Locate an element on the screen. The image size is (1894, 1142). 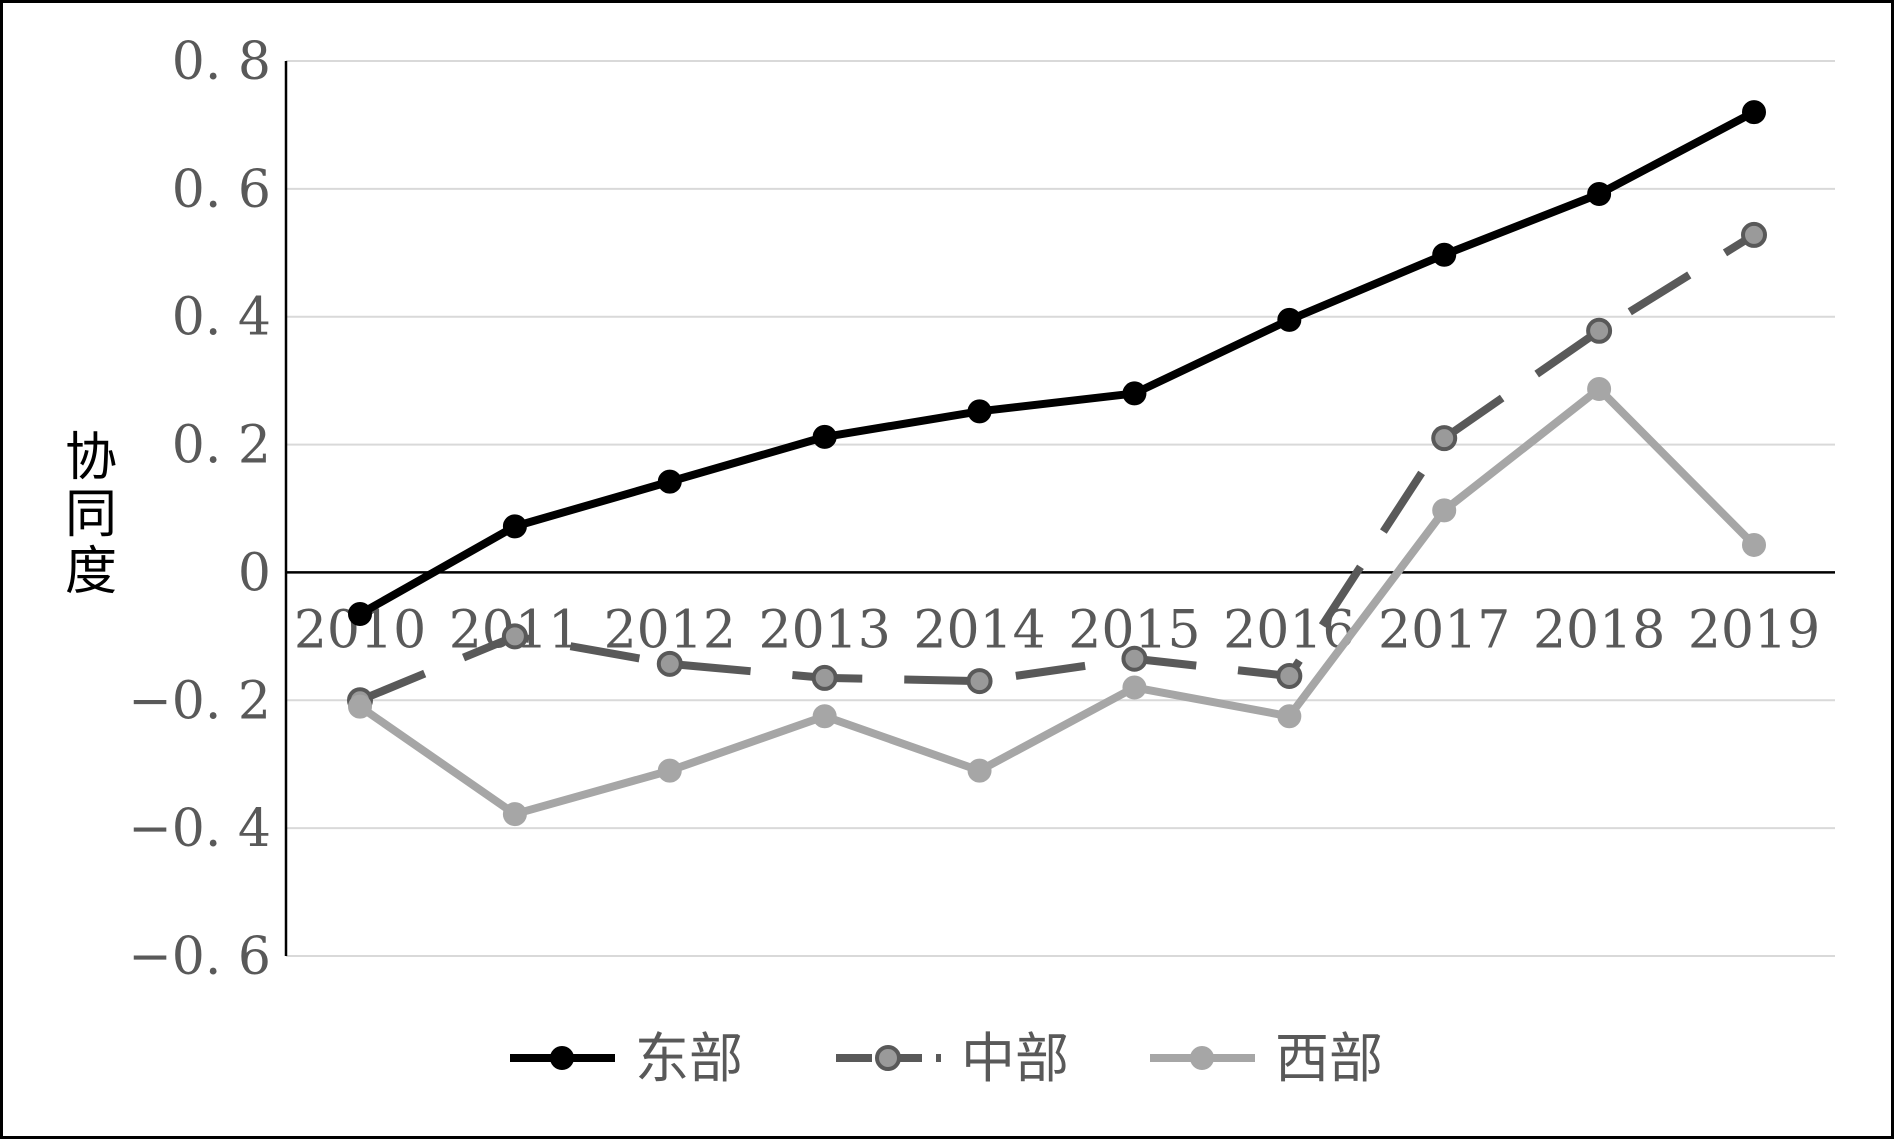
y-tick-label: −0. 4 is located at coordinates (199, 829).